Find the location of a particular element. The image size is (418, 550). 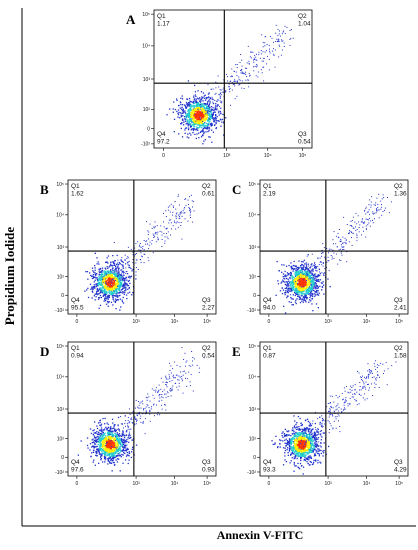

panel-d-q3-value: 0.93 is located at coordinates (208, 470).